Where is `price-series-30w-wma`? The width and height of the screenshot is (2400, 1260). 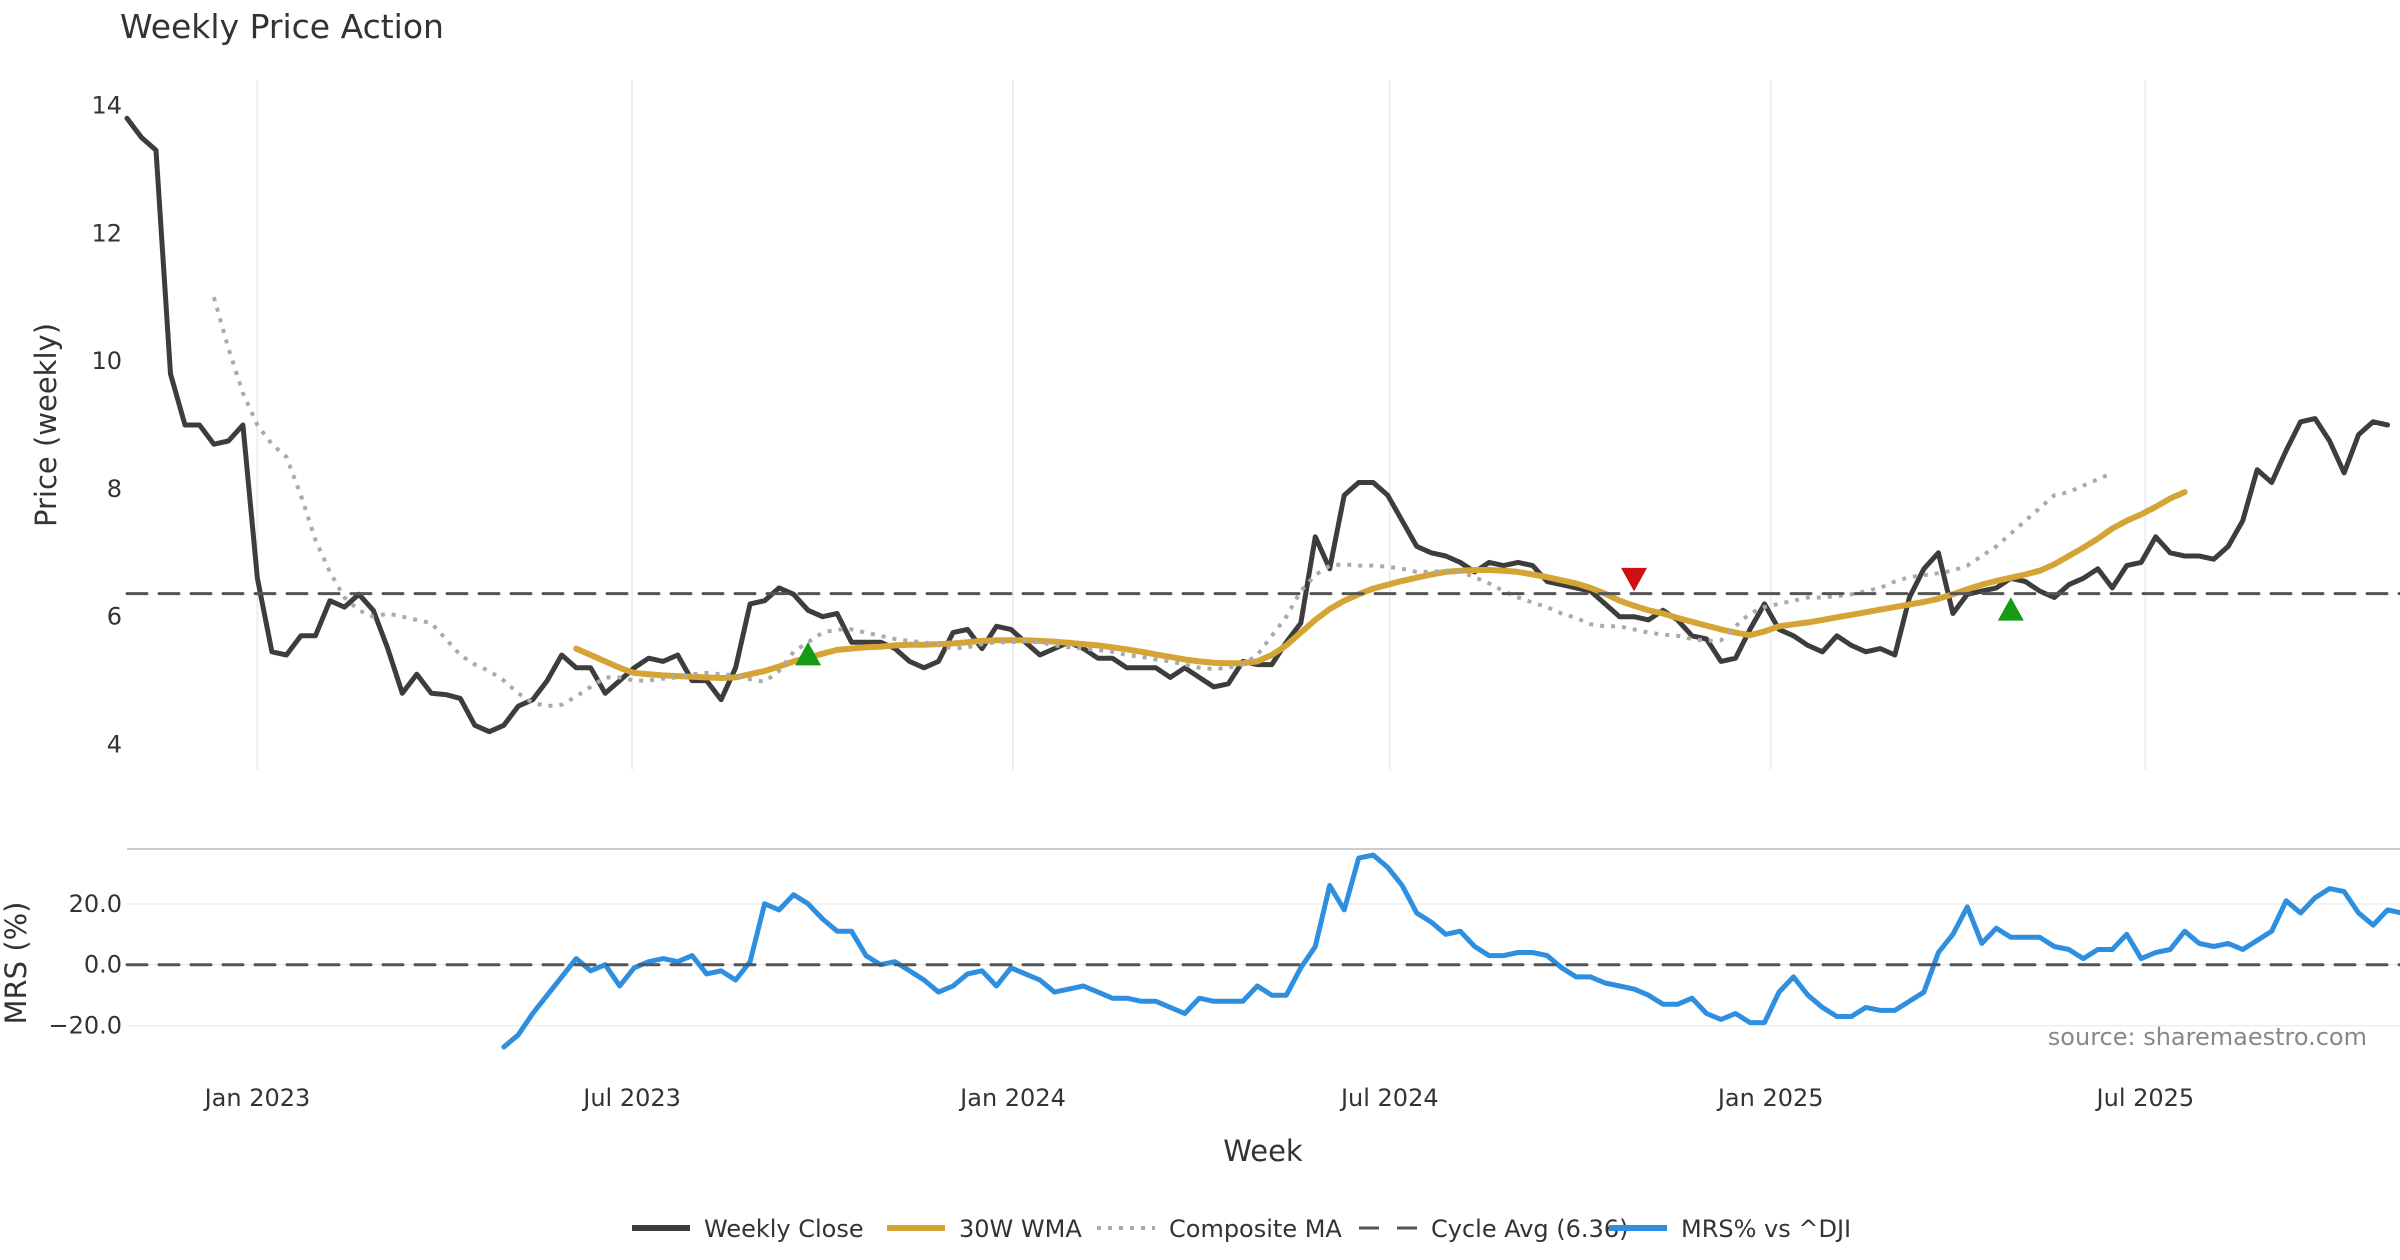 price-series-30w-wma is located at coordinates (1380, 585).